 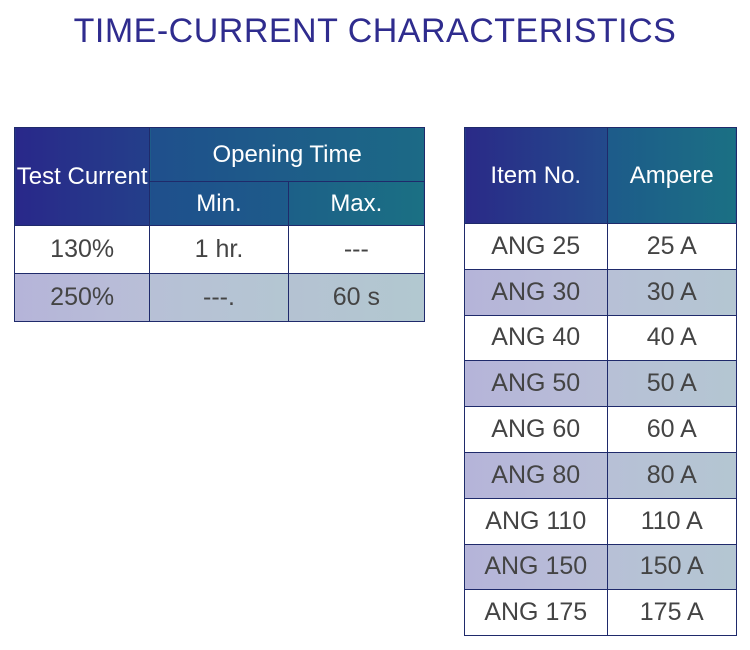 What do you see at coordinates (672, 338) in the screenshot?
I see `ampere-cell: 40 A` at bounding box center [672, 338].